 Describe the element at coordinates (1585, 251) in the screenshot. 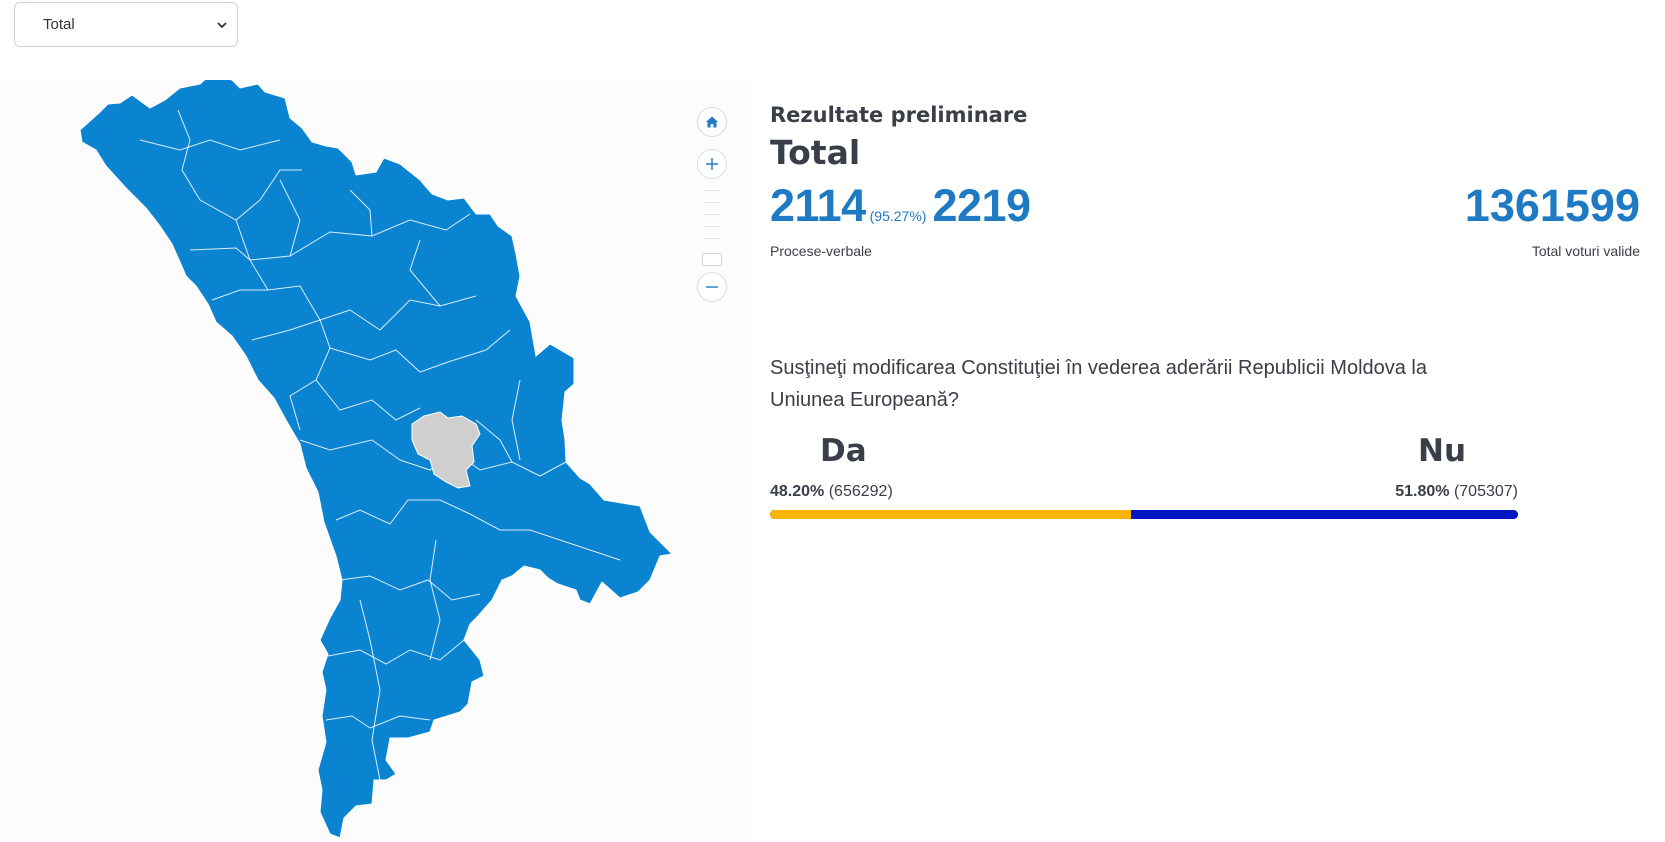

I see `valid-votes-label: Total voturi valide` at that location.